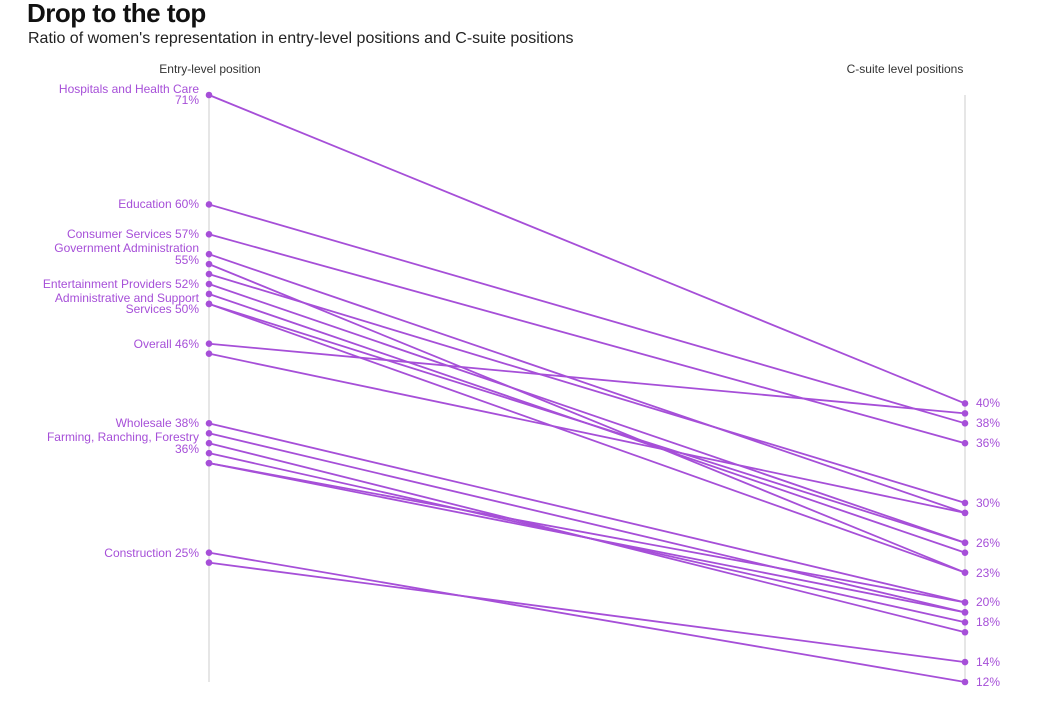  What do you see at coordinates (121, 284) in the screenshot?
I see `left-label: Entertainment Providers 52%` at bounding box center [121, 284].